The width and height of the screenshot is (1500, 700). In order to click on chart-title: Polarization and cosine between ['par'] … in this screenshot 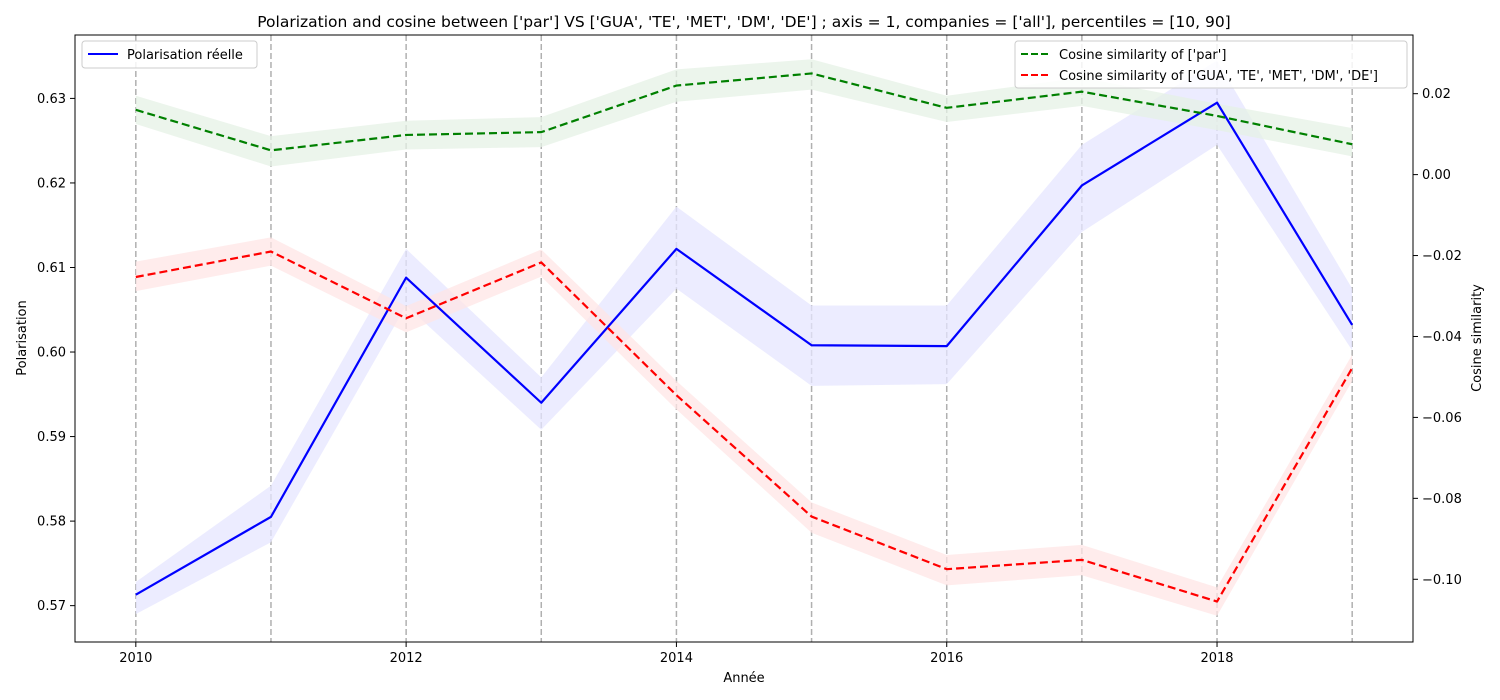, I will do `click(743, 22)`.